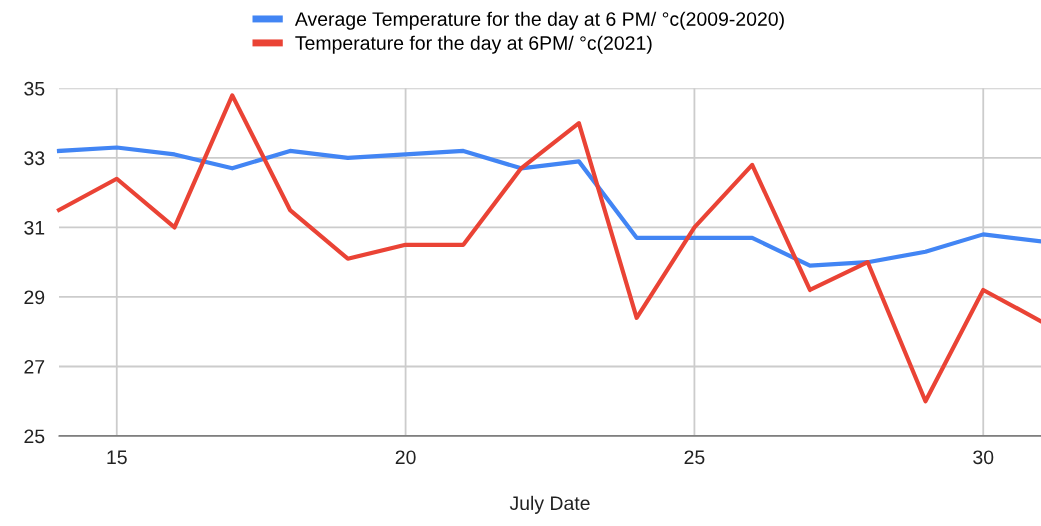 Image resolution: width=1041 pixels, height=526 pixels. Describe the element at coordinates (694, 457) in the screenshot. I see `x-tick-label: 25` at that location.